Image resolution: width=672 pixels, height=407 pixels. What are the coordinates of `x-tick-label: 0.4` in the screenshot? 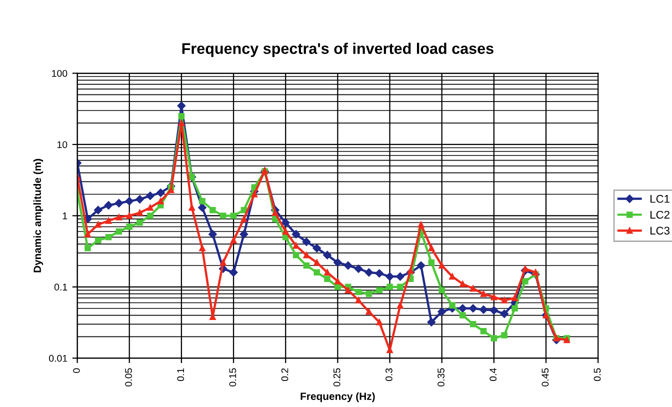 It's located at (493, 375).